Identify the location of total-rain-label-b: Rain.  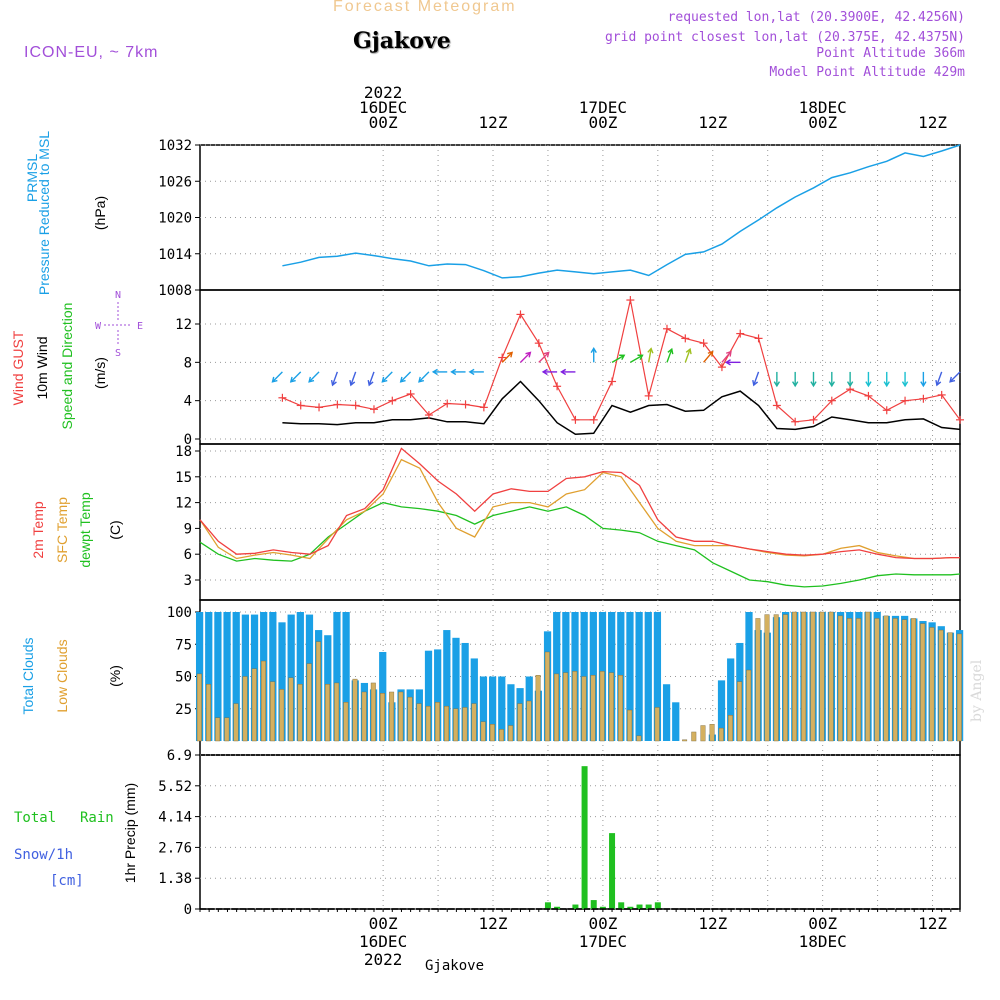
(97, 818).